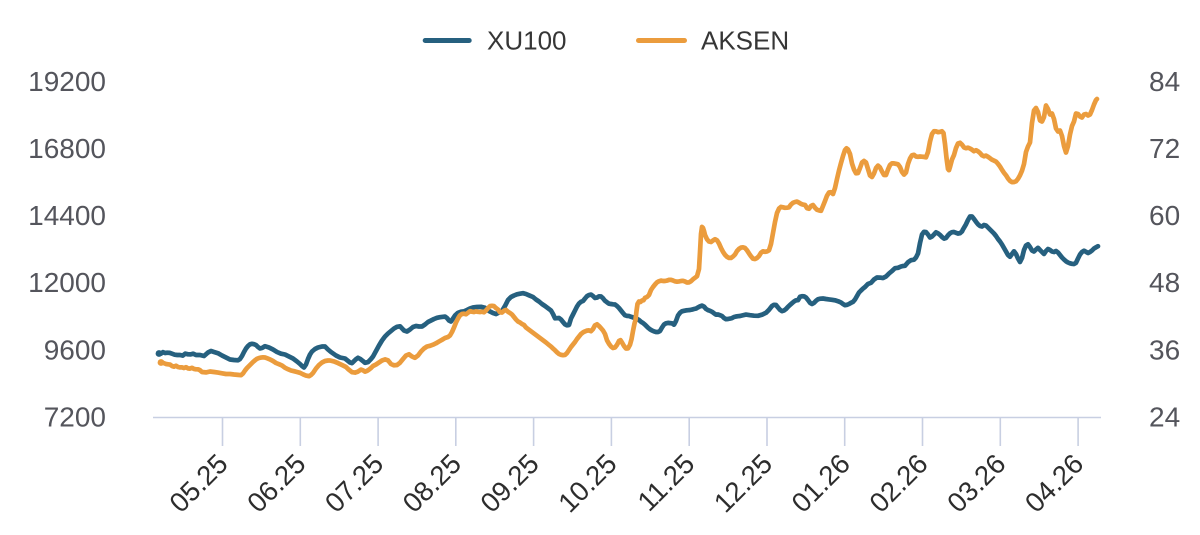 The width and height of the screenshot is (1200, 535). I want to click on svg-text: 12000, so click(67, 282).